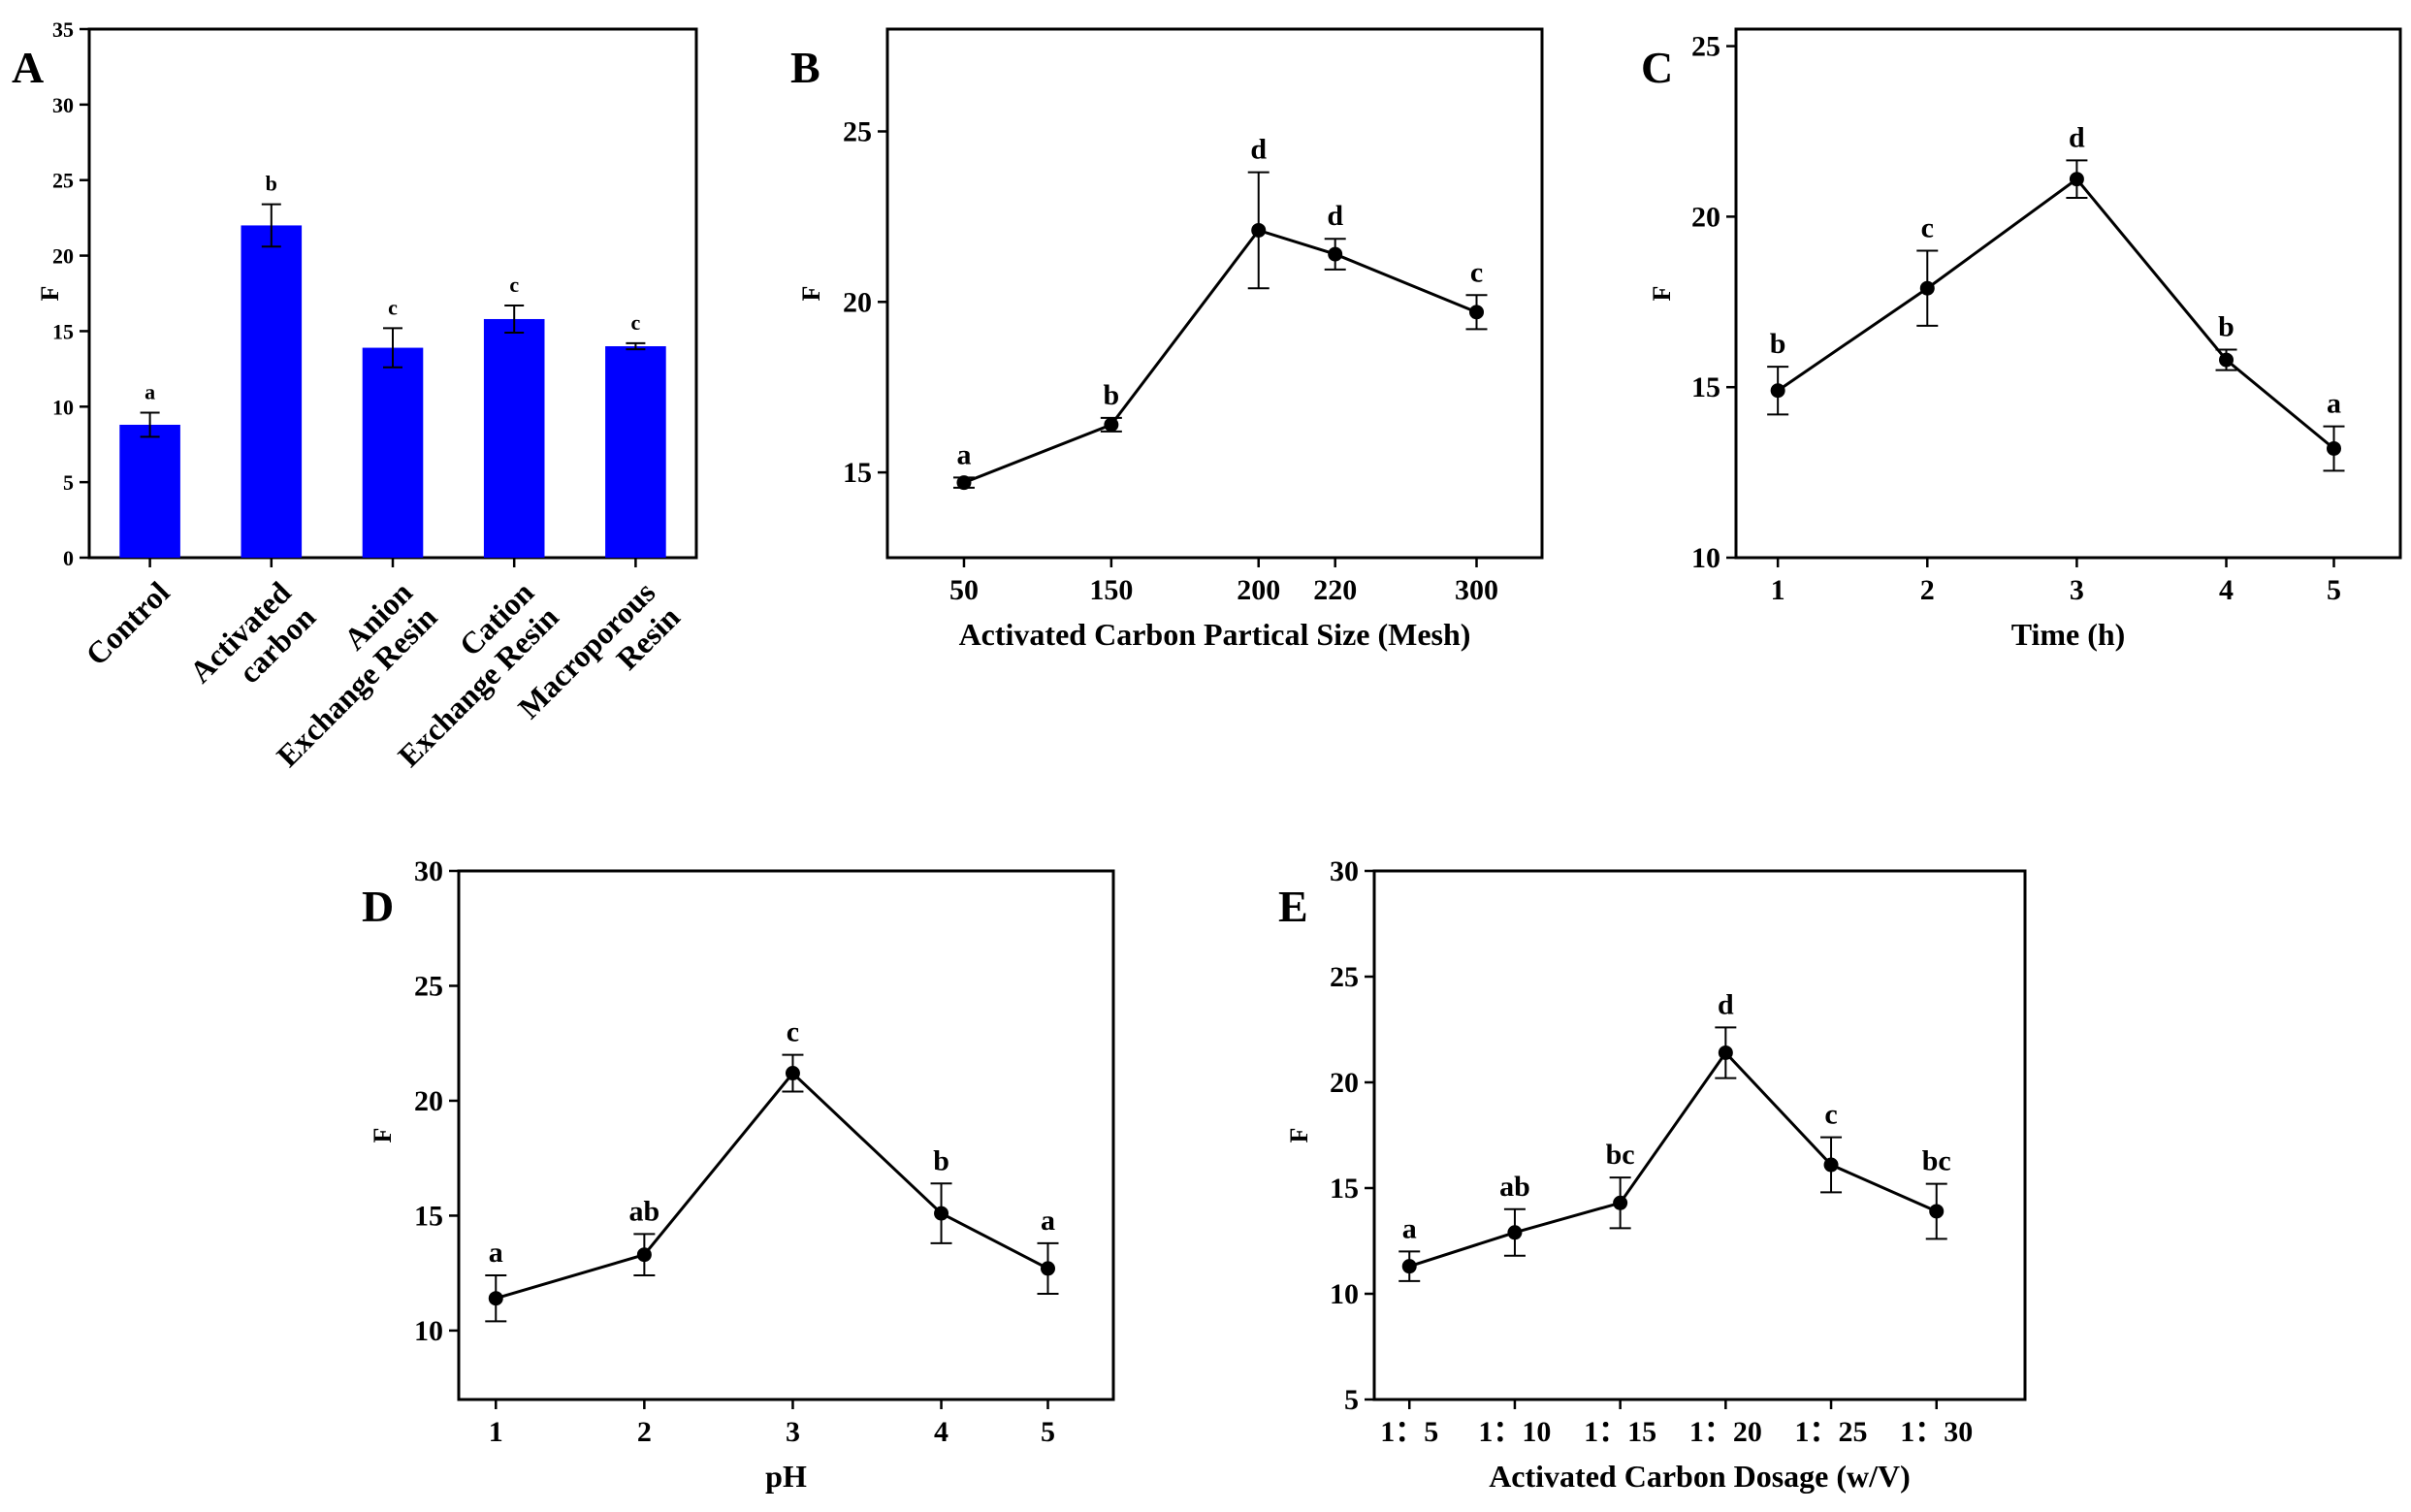 The width and height of the screenshot is (2411, 1512). I want to click on y-tick-label: 0, so click(68, 558).